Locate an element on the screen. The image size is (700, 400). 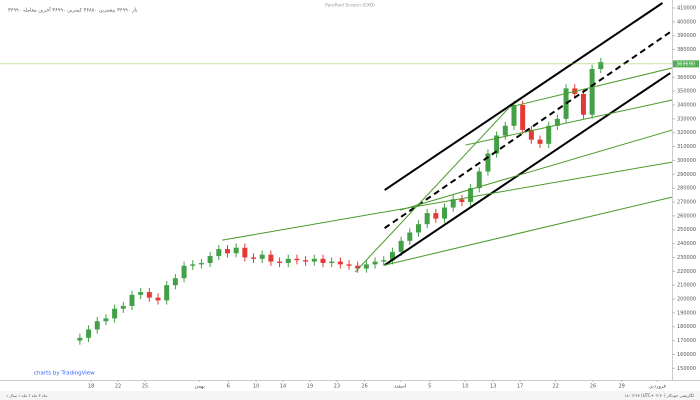
y-tick-label: 400000 is located at coordinates (686, 22).